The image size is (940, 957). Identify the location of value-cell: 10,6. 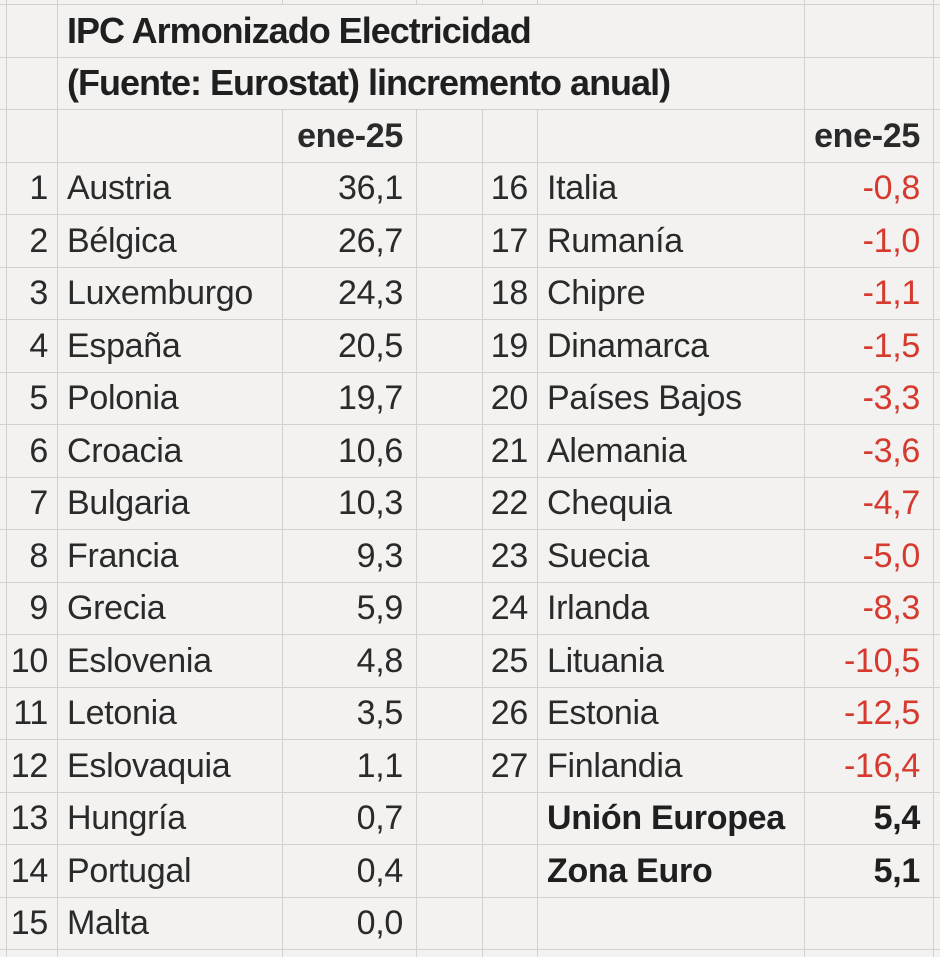
(350, 451).